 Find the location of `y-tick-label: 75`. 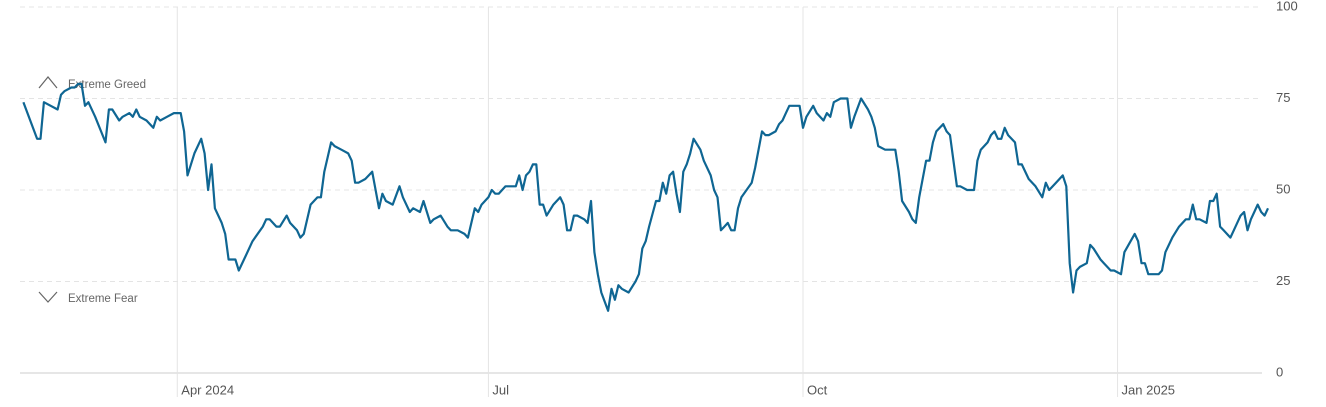

y-tick-label: 75 is located at coordinates (1283, 97).